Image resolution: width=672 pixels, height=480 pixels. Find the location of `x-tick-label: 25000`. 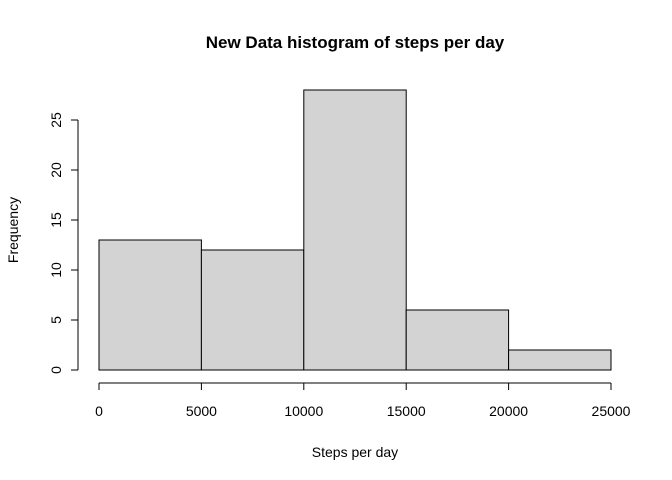

x-tick-label: 25000 is located at coordinates (611, 411).